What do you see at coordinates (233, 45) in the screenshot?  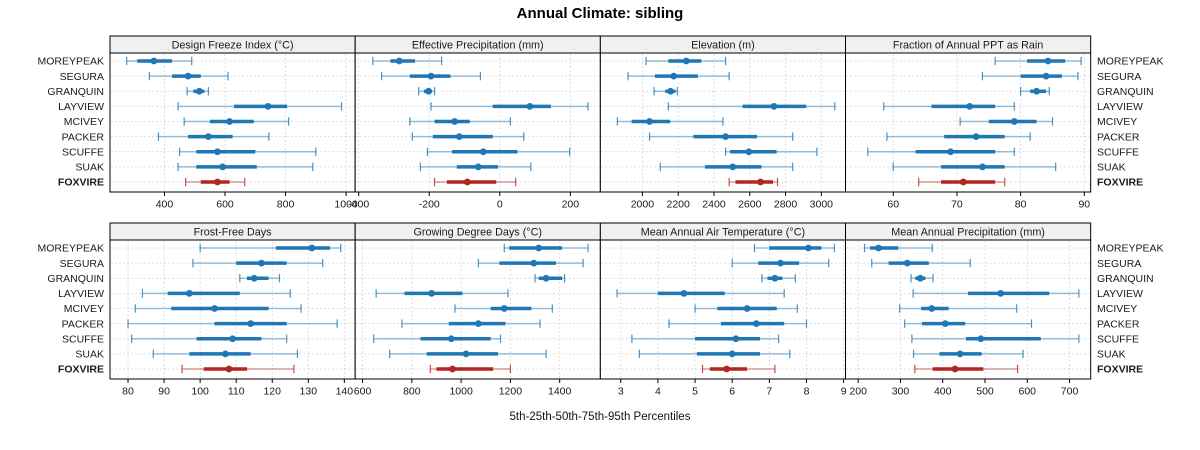 I see `panel-header-label: Design Freeze Index (°C)` at bounding box center [233, 45].